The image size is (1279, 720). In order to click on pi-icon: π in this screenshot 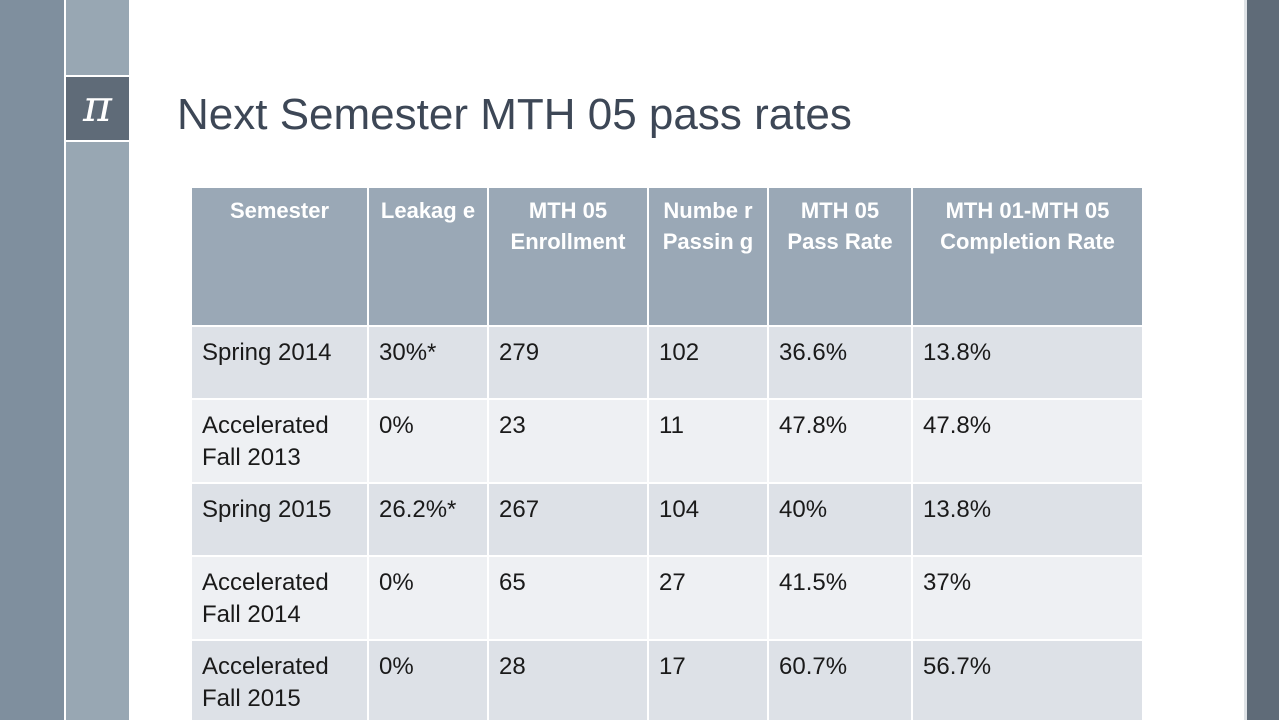, I will do `click(97, 108)`.